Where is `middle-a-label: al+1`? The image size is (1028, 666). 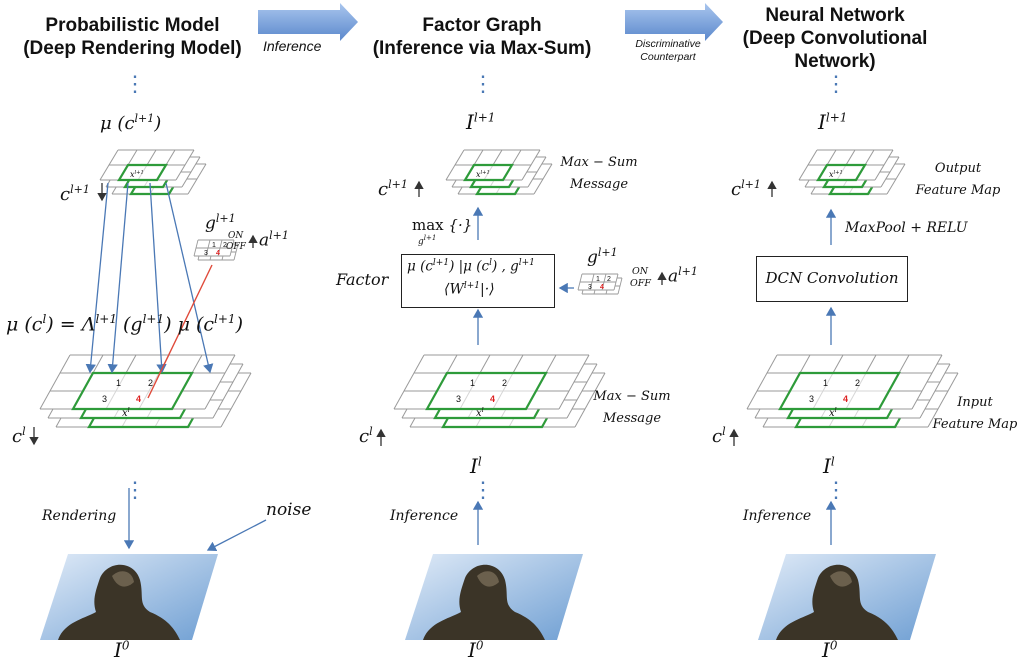
middle-a-label: al+1 is located at coordinates (683, 276).